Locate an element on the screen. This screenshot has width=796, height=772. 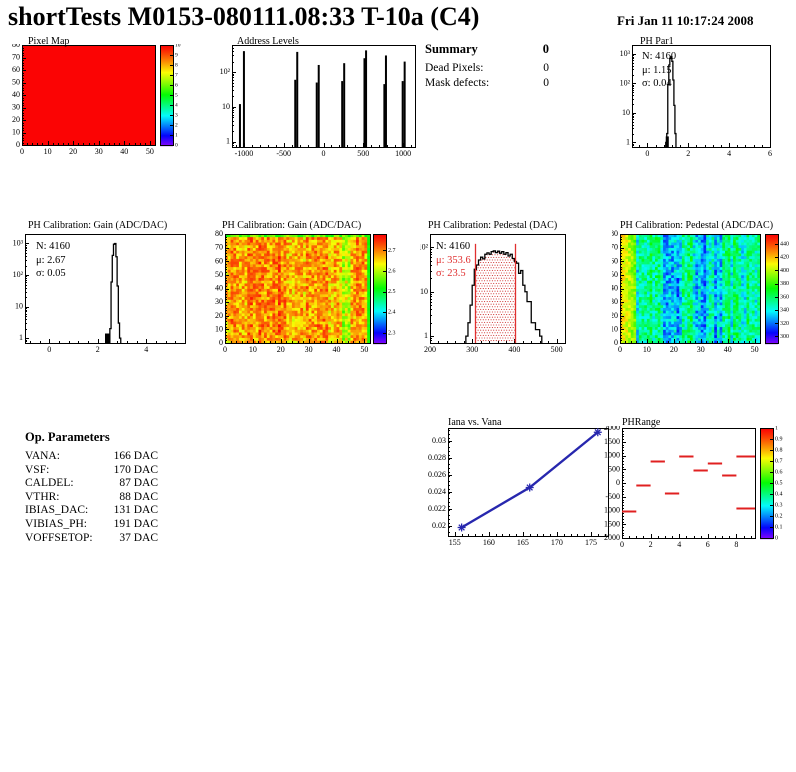
stat-mu: μ: 353.6 is located at coordinates (453, 260).